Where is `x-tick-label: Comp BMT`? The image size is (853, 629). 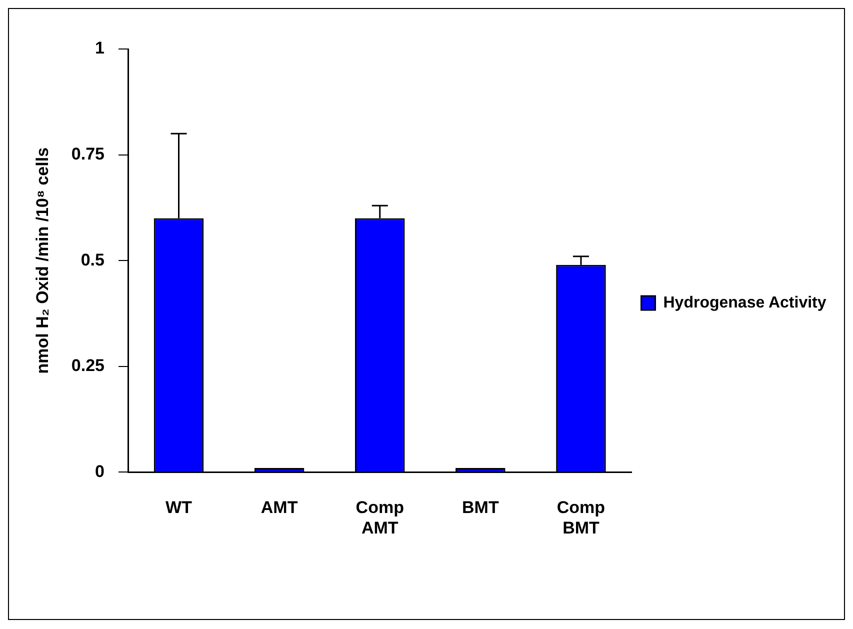
x-tick-label: Comp BMT is located at coordinates (581, 518).